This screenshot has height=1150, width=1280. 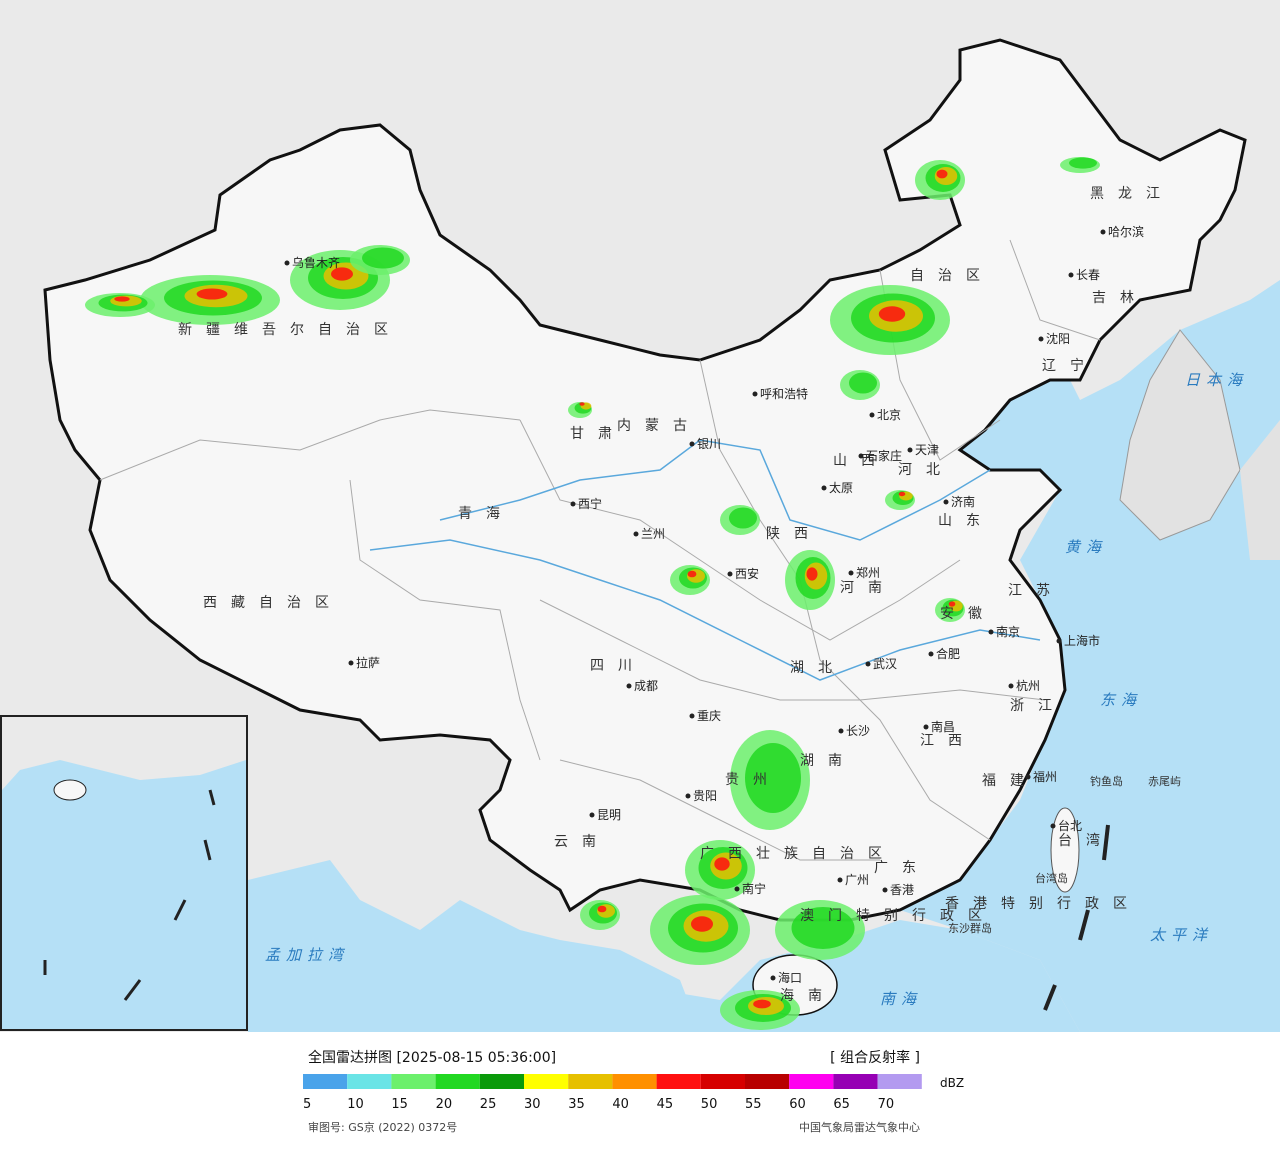 I want to click on rivers, so click(x=705, y=560).